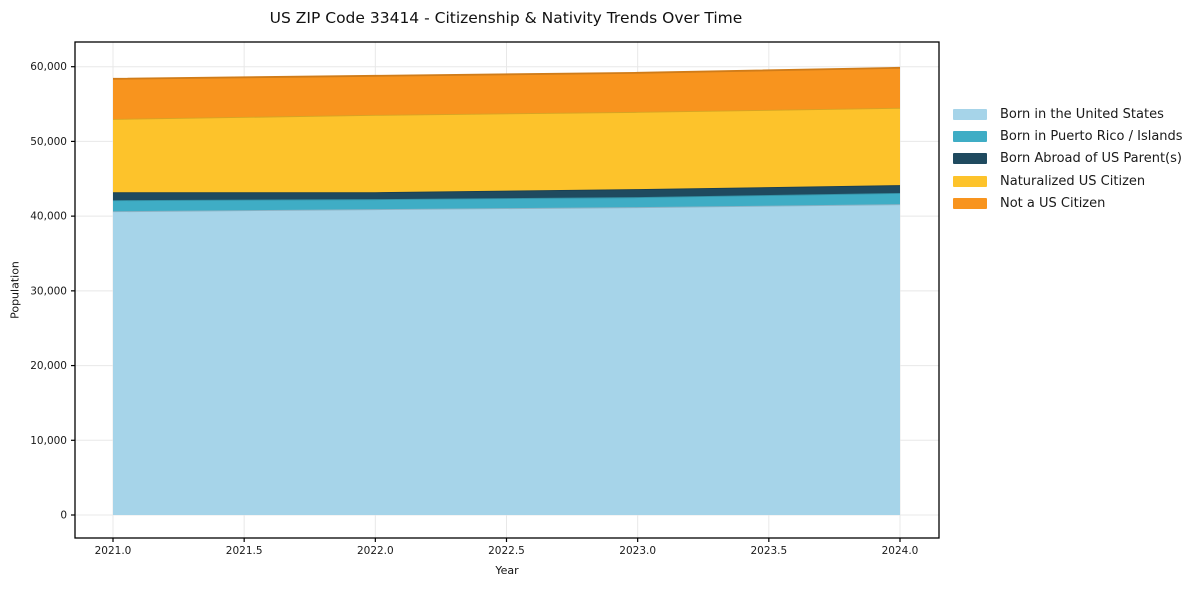  What do you see at coordinates (1073, 181) in the screenshot?
I see `legend-label-naturalized: Naturalized US Citizen` at bounding box center [1073, 181].